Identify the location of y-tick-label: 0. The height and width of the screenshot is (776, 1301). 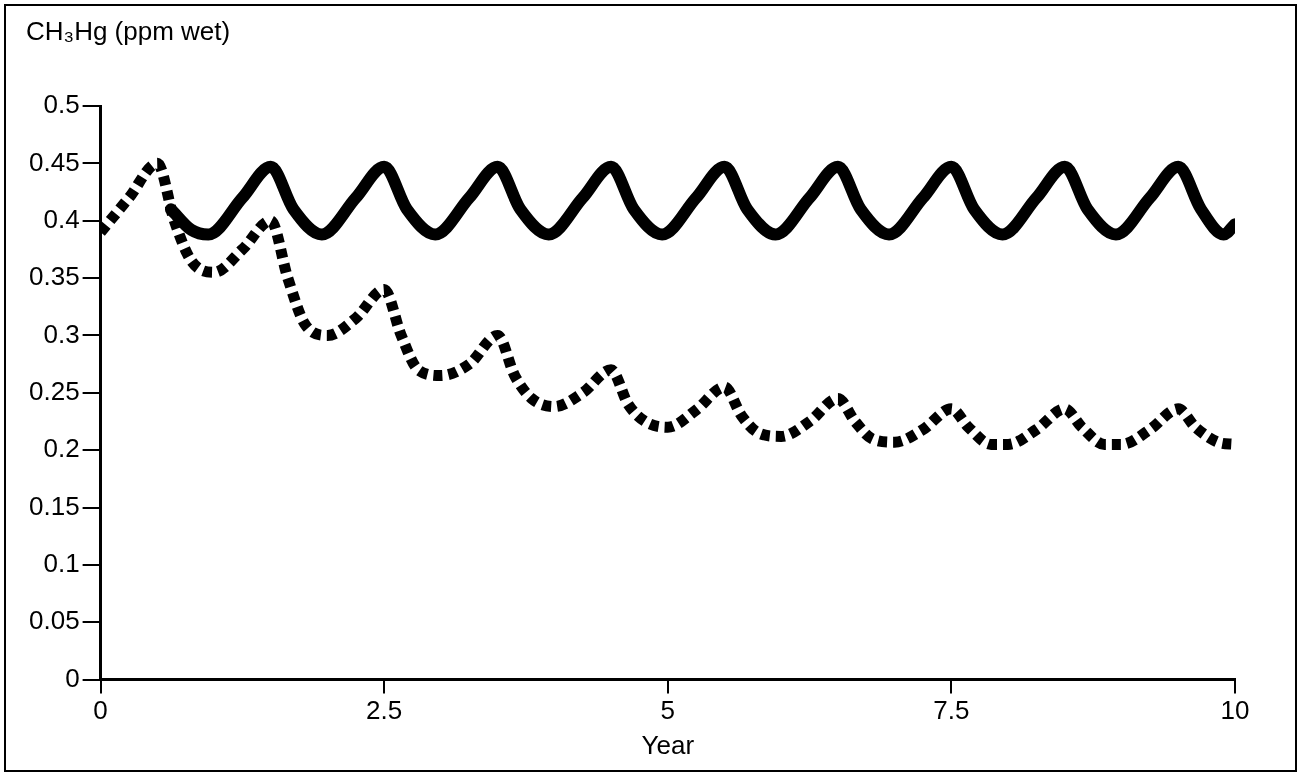
(72, 677).